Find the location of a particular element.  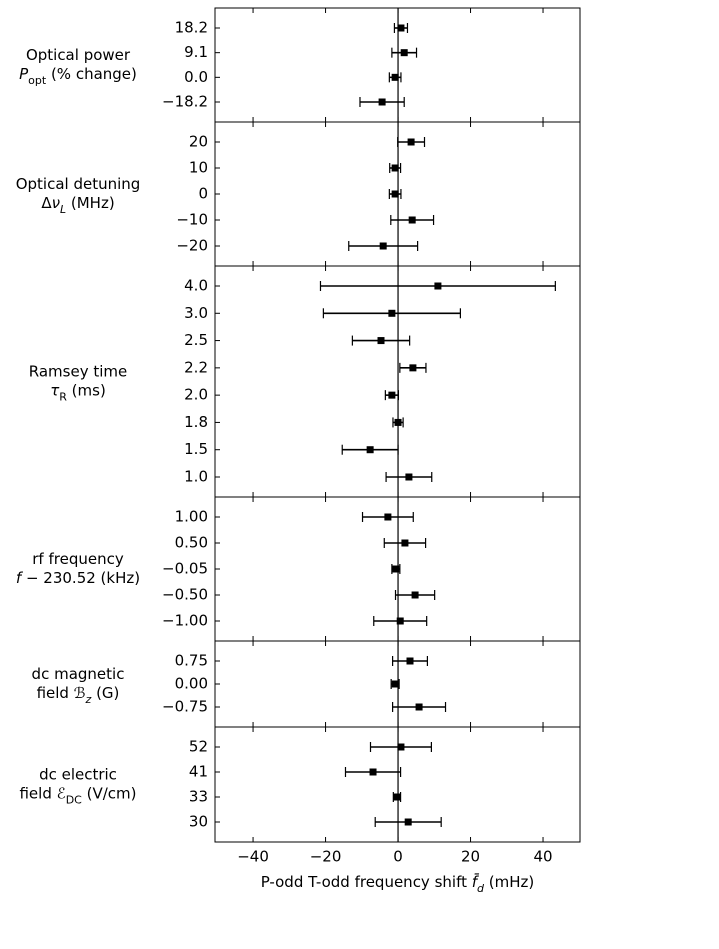

y-tick-label: 0.50 is located at coordinates (191, 543).